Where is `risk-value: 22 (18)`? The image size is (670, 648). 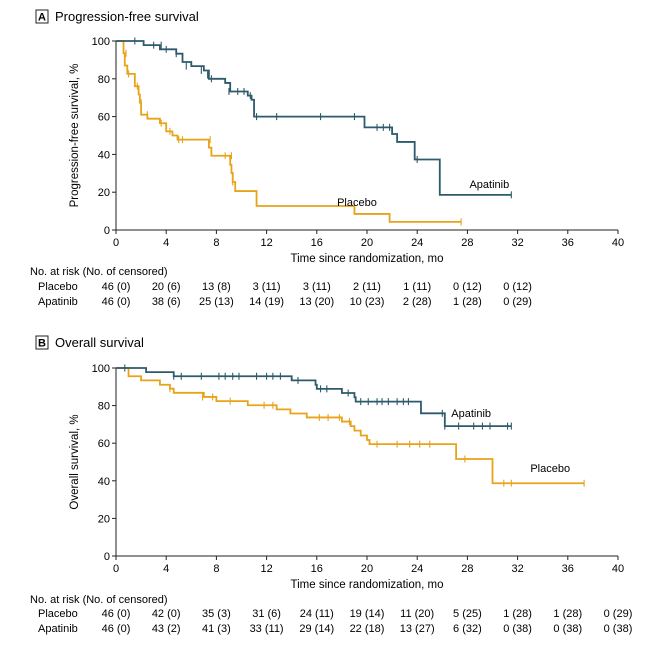
risk-value: 22 (18) is located at coordinates (367, 629).